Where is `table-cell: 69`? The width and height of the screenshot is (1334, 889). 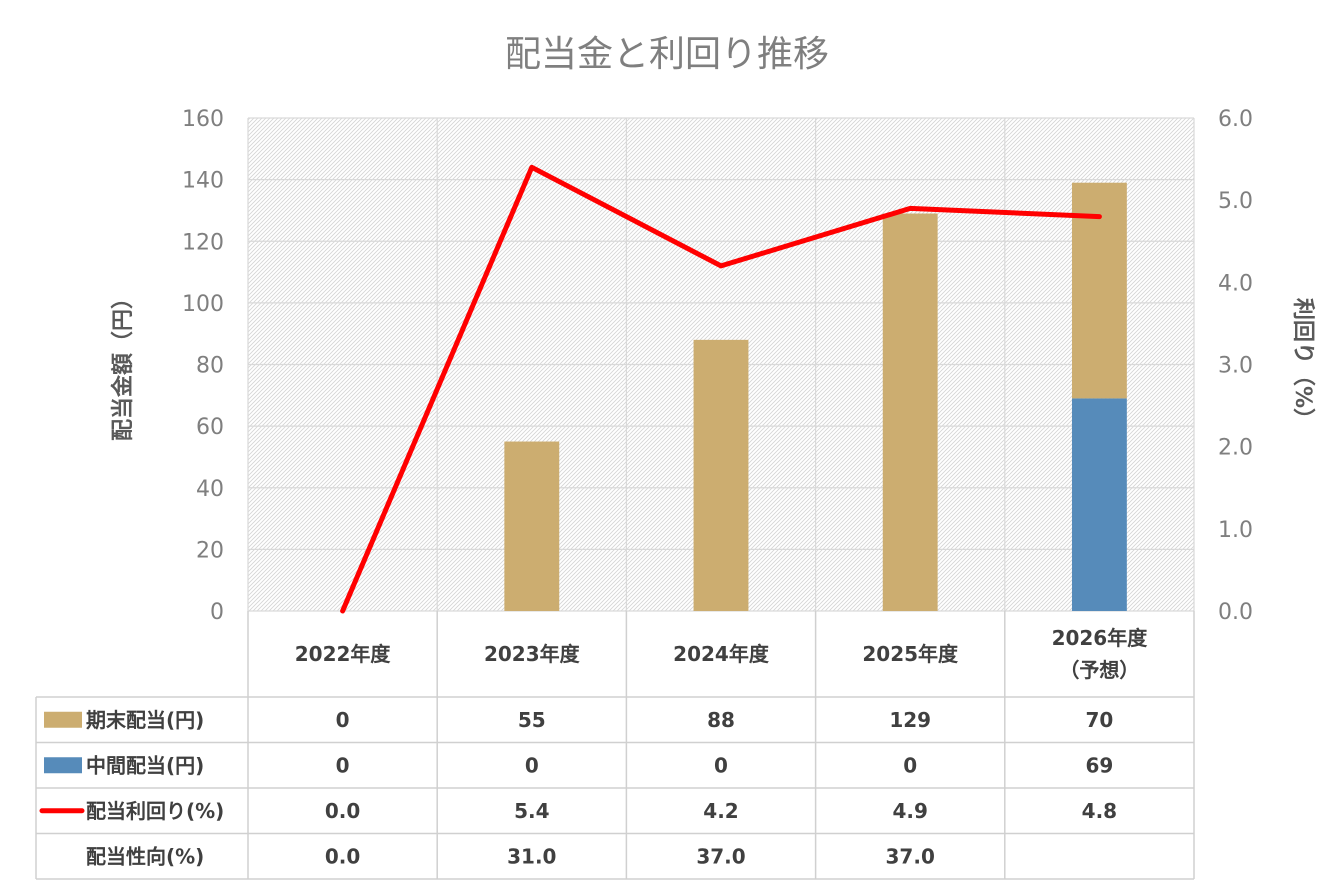
table-cell: 69 is located at coordinates (1099, 765).